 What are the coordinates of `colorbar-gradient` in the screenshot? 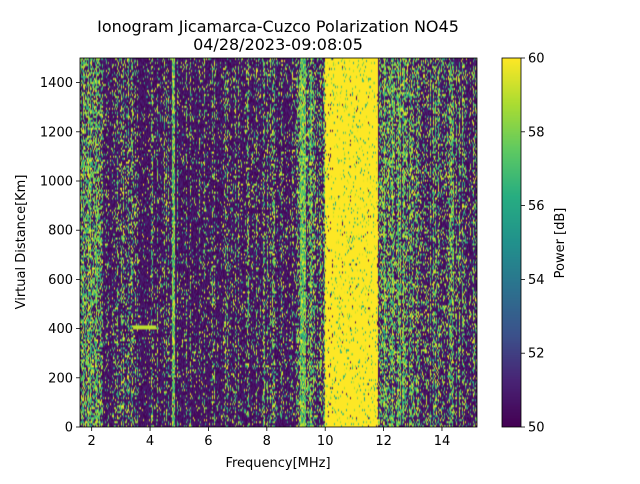 It's located at (511, 242).